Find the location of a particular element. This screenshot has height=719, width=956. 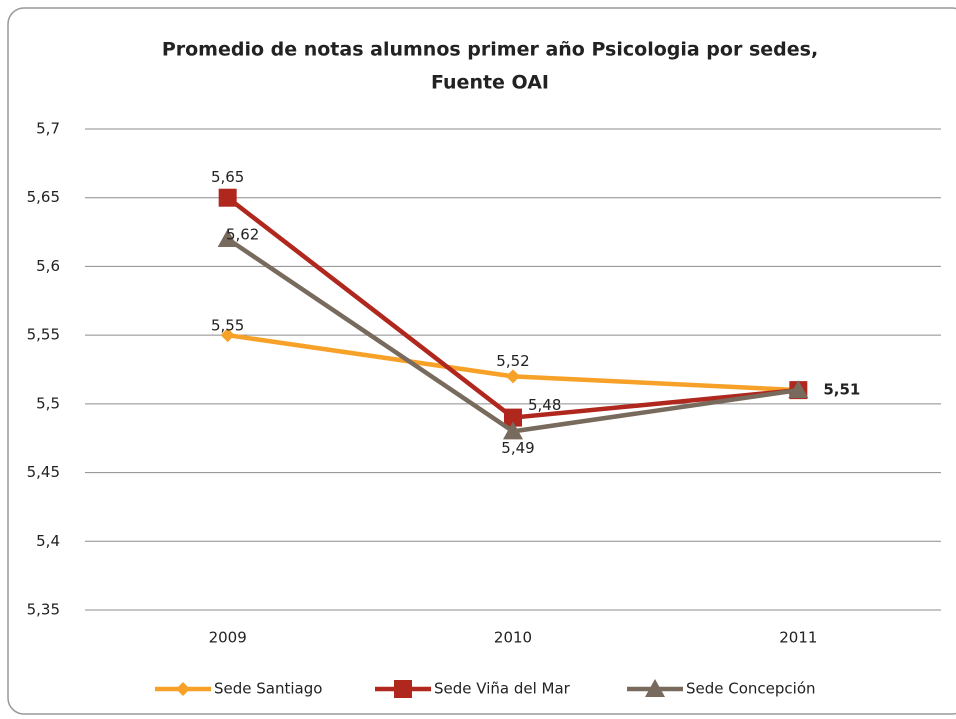

chart-title: Fuente OAI is located at coordinates (490, 83).